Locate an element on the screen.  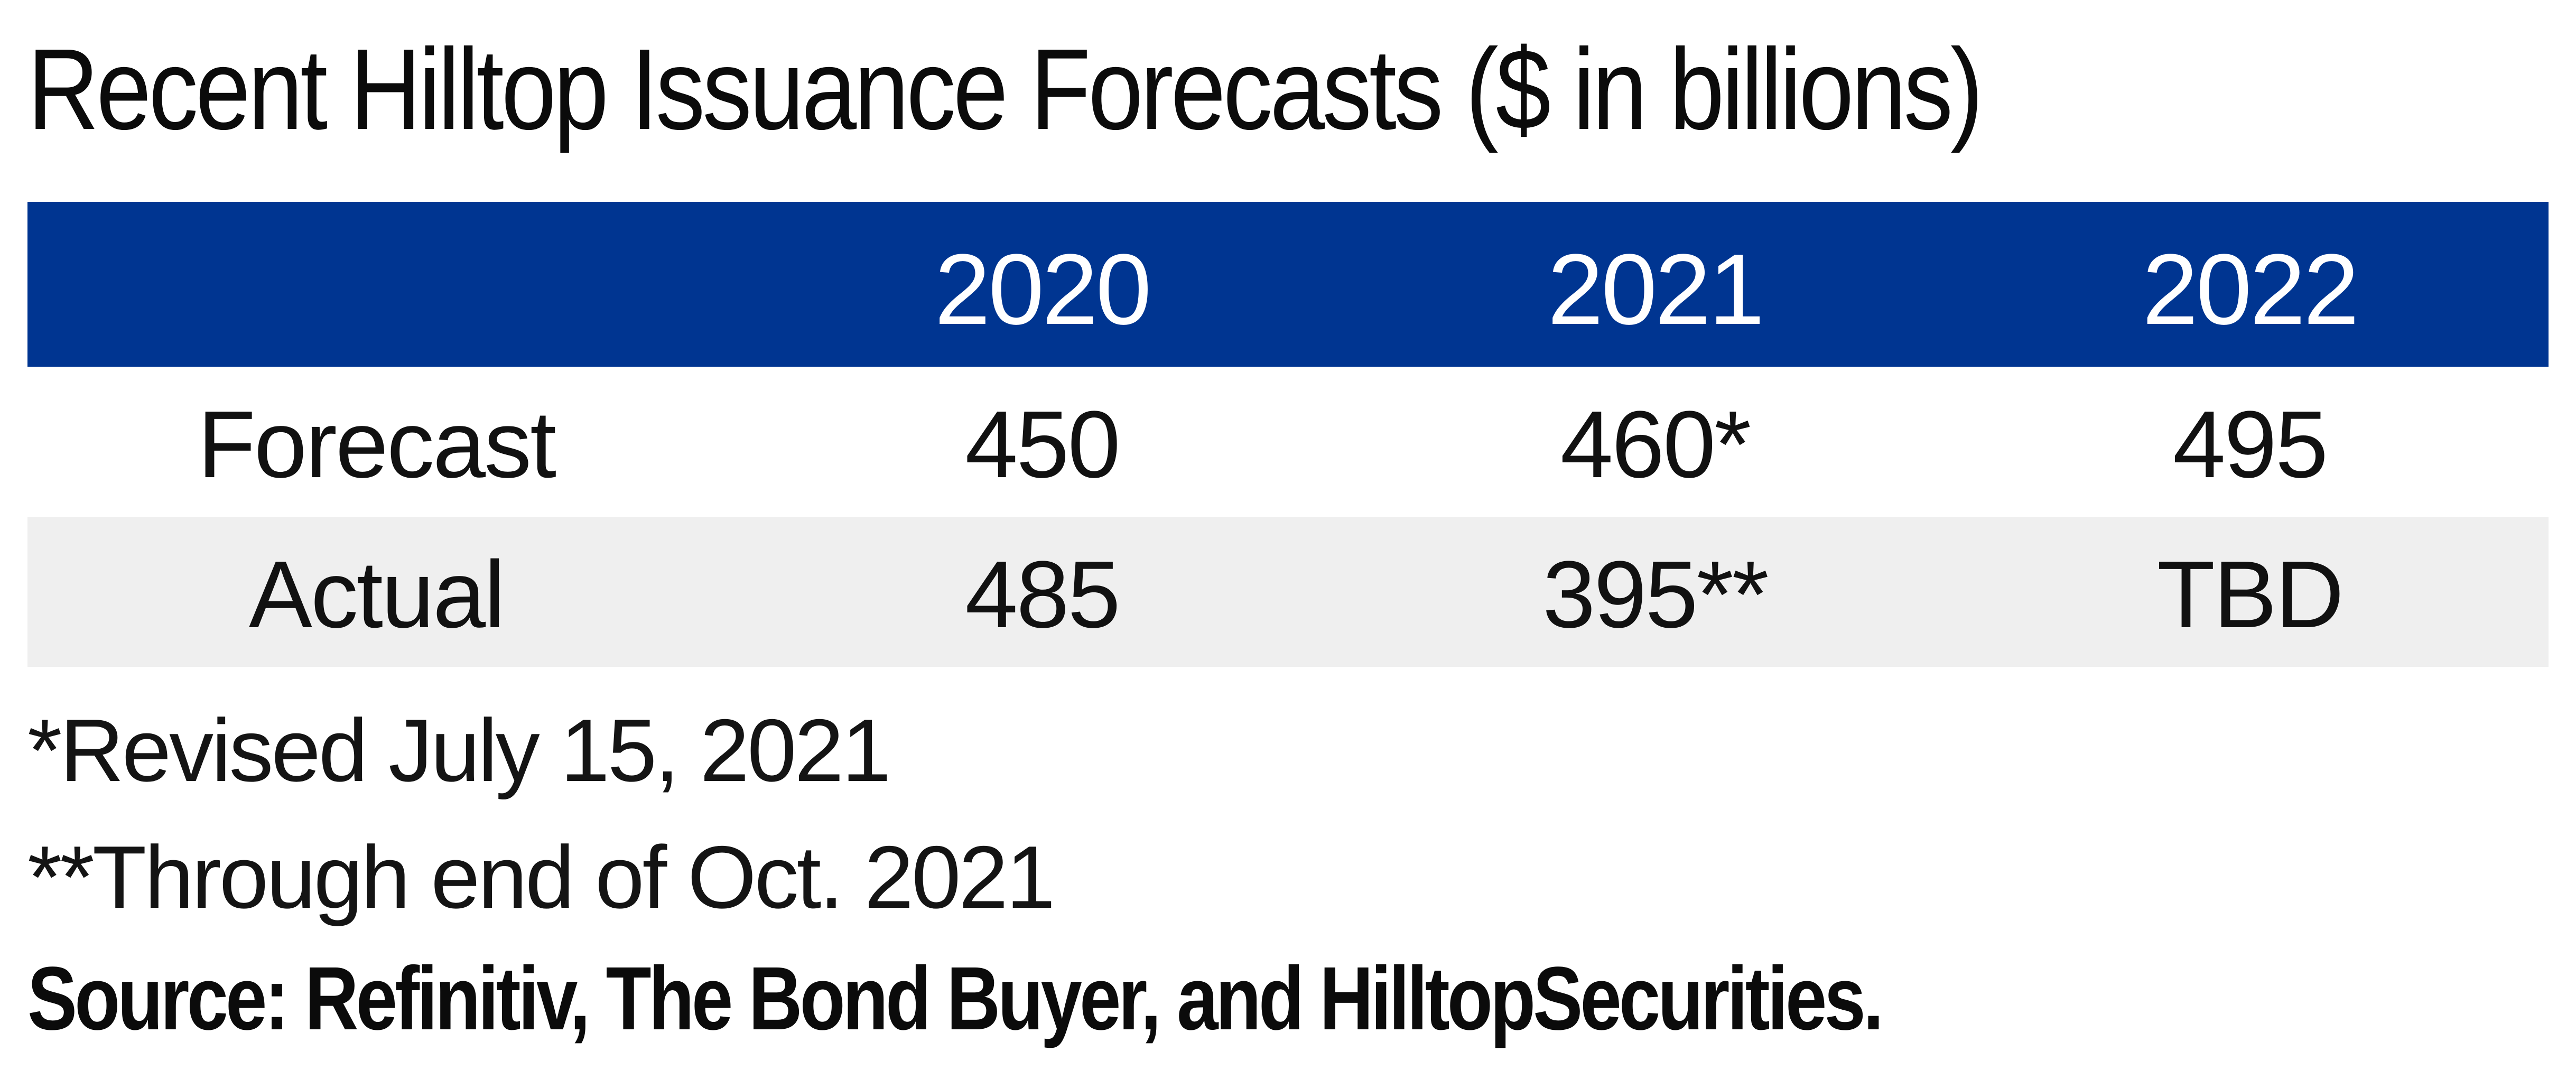
footnote-through: **Through end of Oct. 2021 is located at coordinates (541, 877).